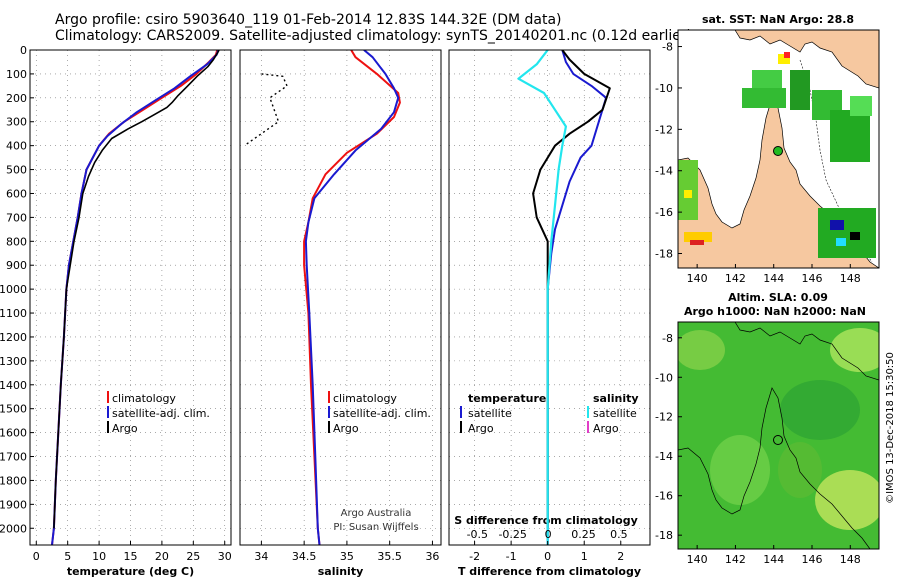 This screenshot has height=580, width=900. Describe the element at coordinates (778, 59) in the screenshot. I see `sst-map-land-png` at that location.